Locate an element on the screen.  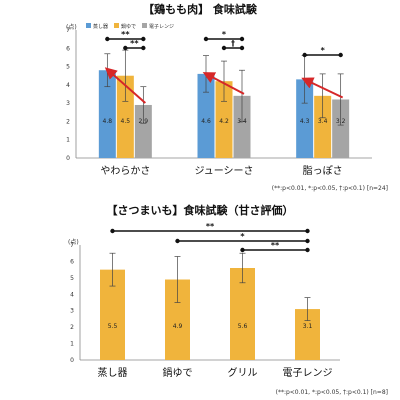
chart2-y-tick-1: 1 is located at coordinates (72, 344).